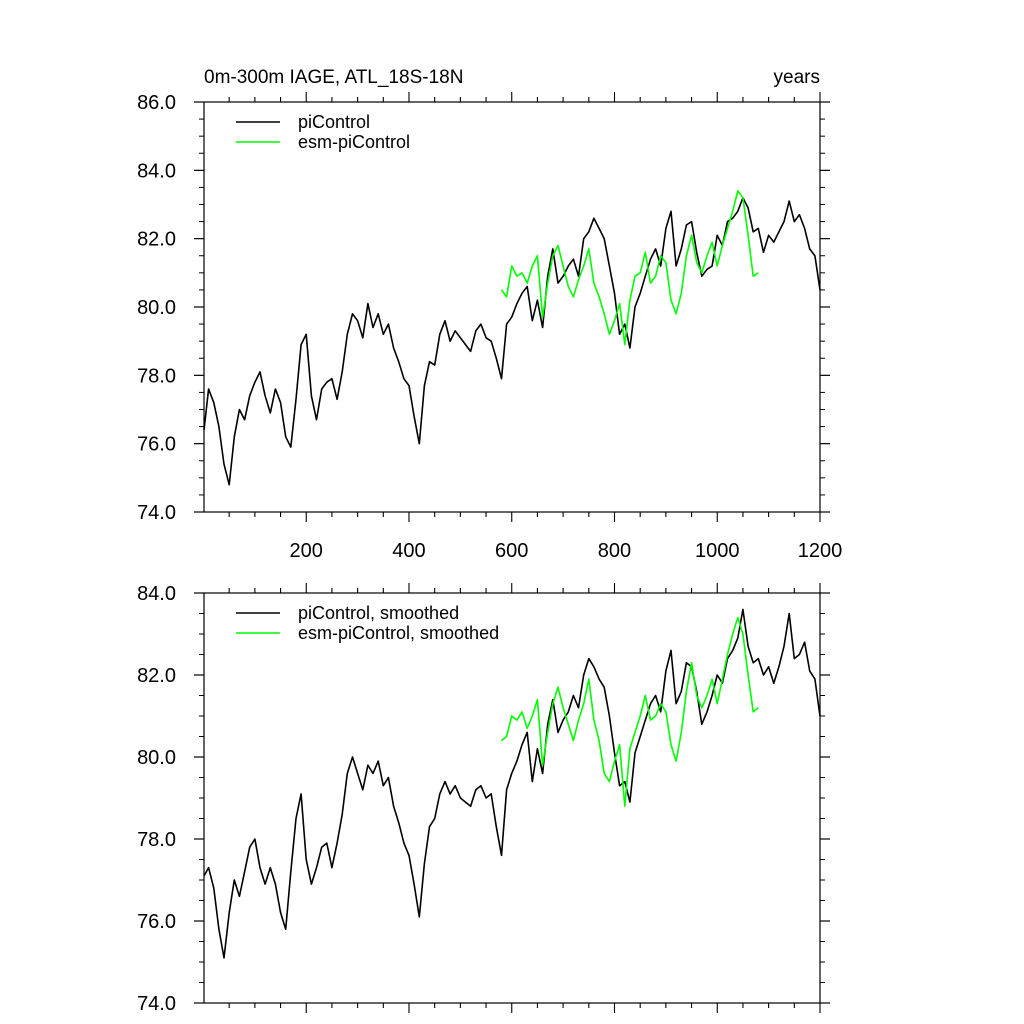  What do you see at coordinates (408, 551) in the screenshot?
I see `x-tick-label: 400` at bounding box center [408, 551].